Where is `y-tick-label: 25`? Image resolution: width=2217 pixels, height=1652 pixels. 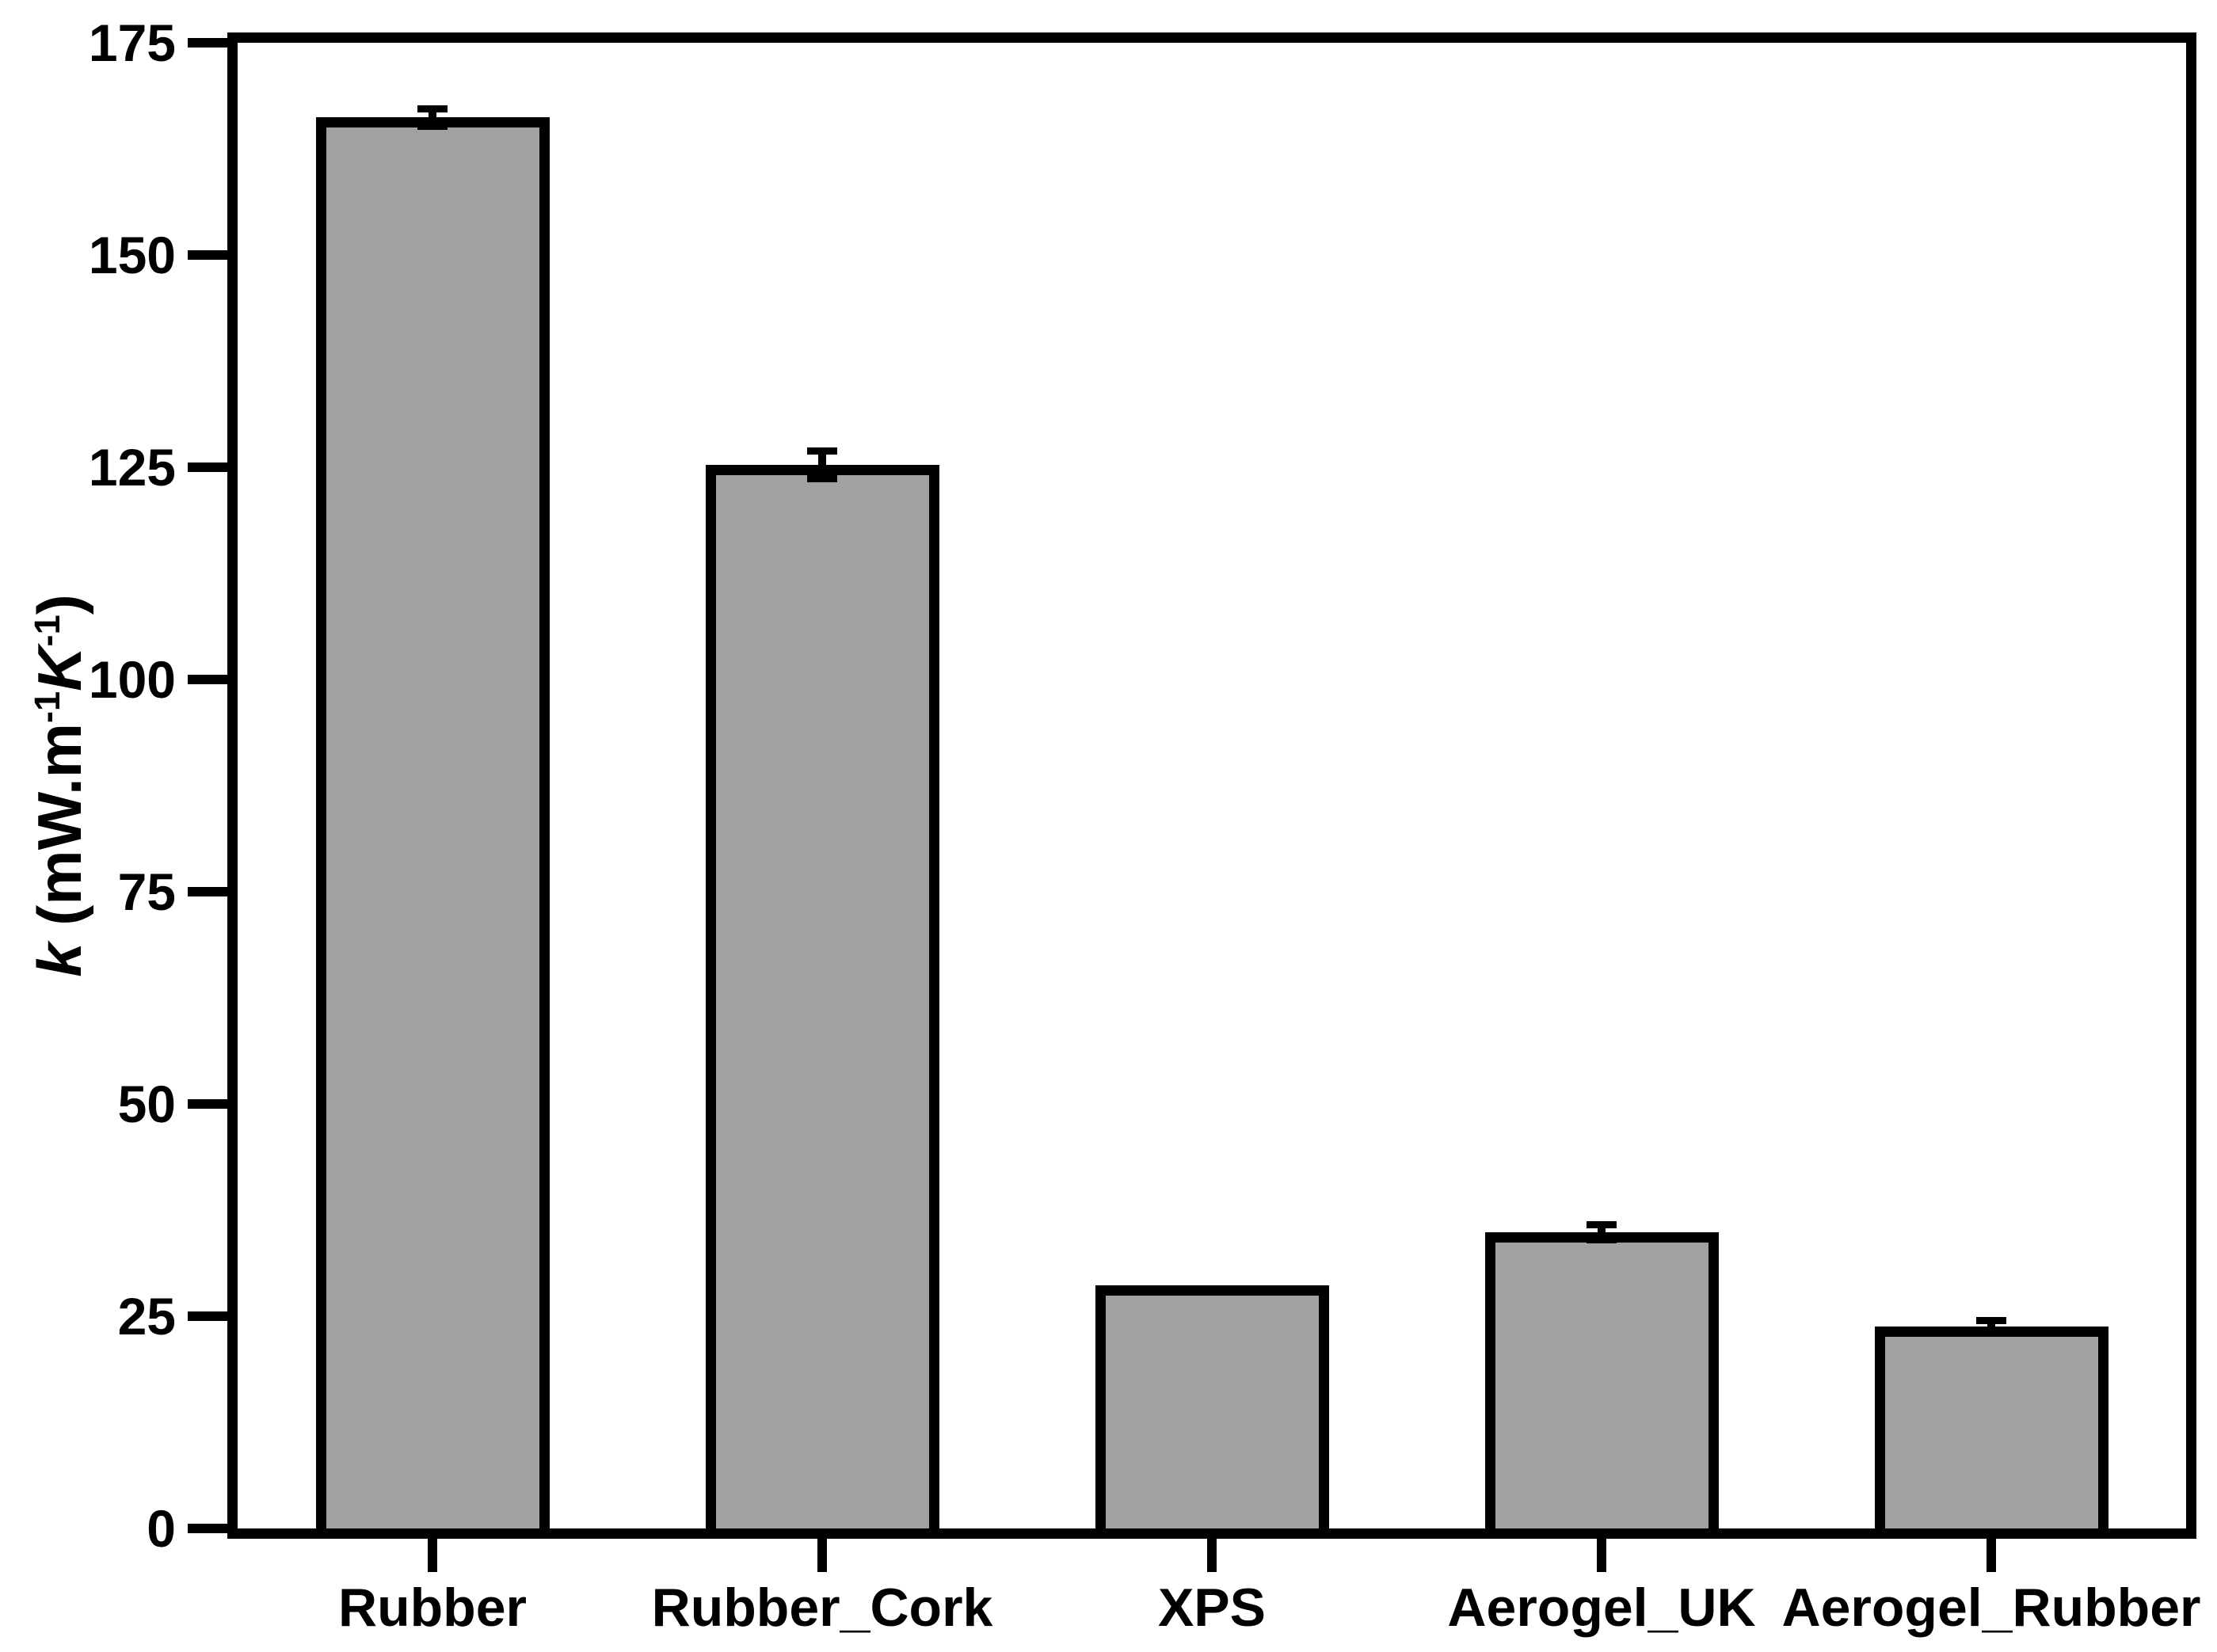 y-tick-label: 25 is located at coordinates (146, 1316).